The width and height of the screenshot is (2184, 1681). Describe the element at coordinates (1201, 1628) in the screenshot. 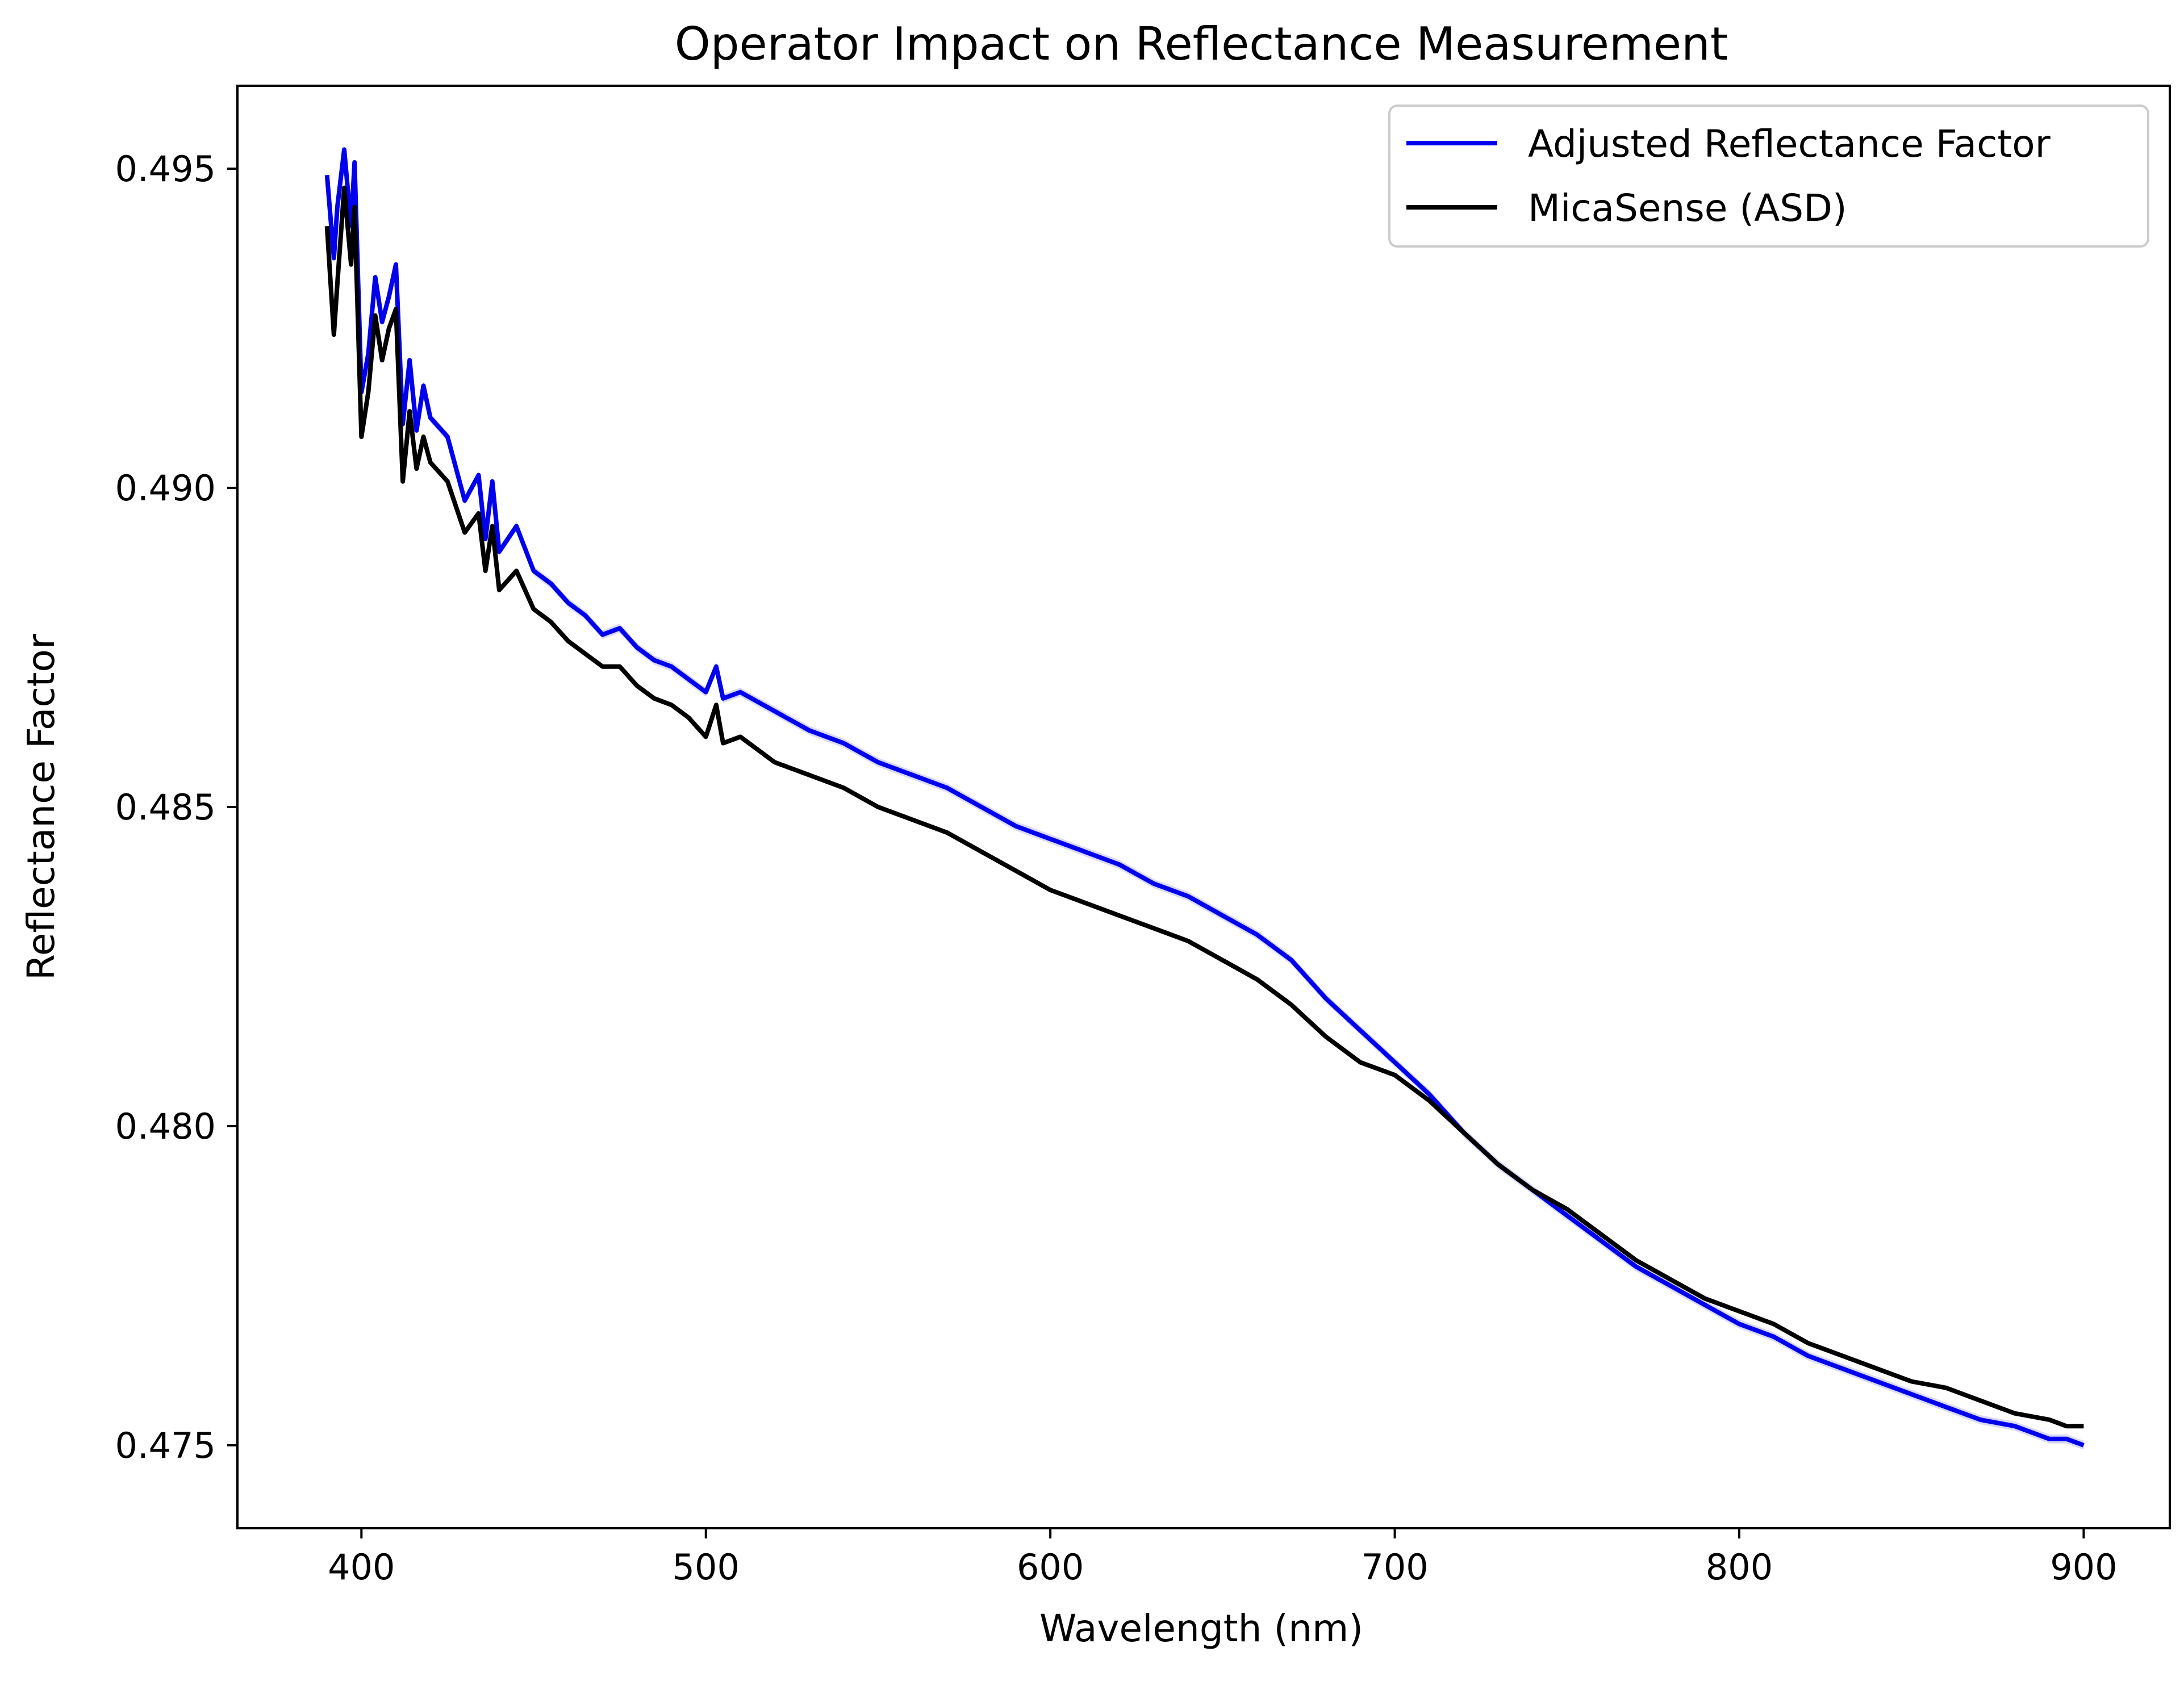

I see `x-axis-label: Wavelength (nm)` at that location.